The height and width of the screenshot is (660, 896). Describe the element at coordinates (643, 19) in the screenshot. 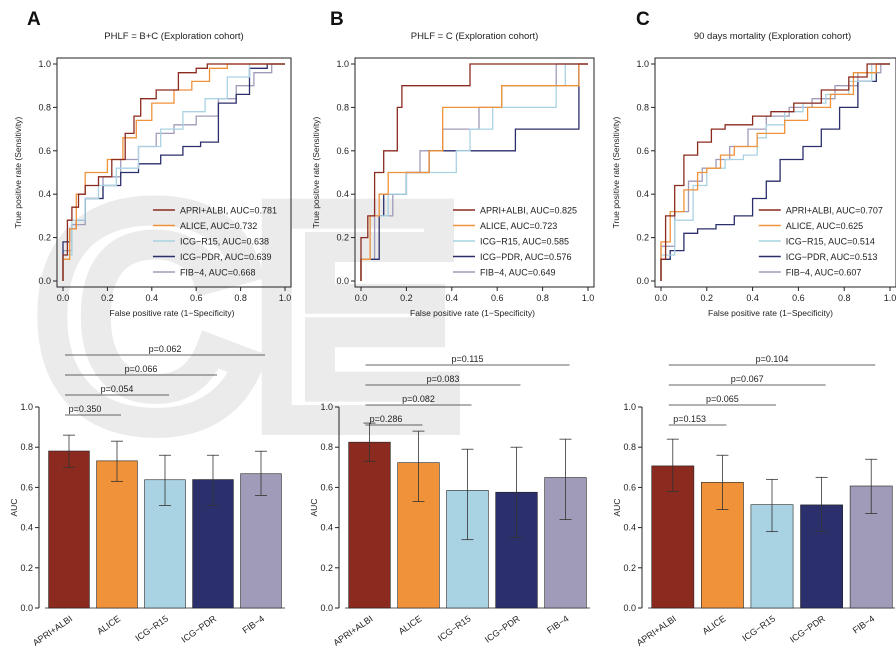

I see `panel-letter: C` at that location.